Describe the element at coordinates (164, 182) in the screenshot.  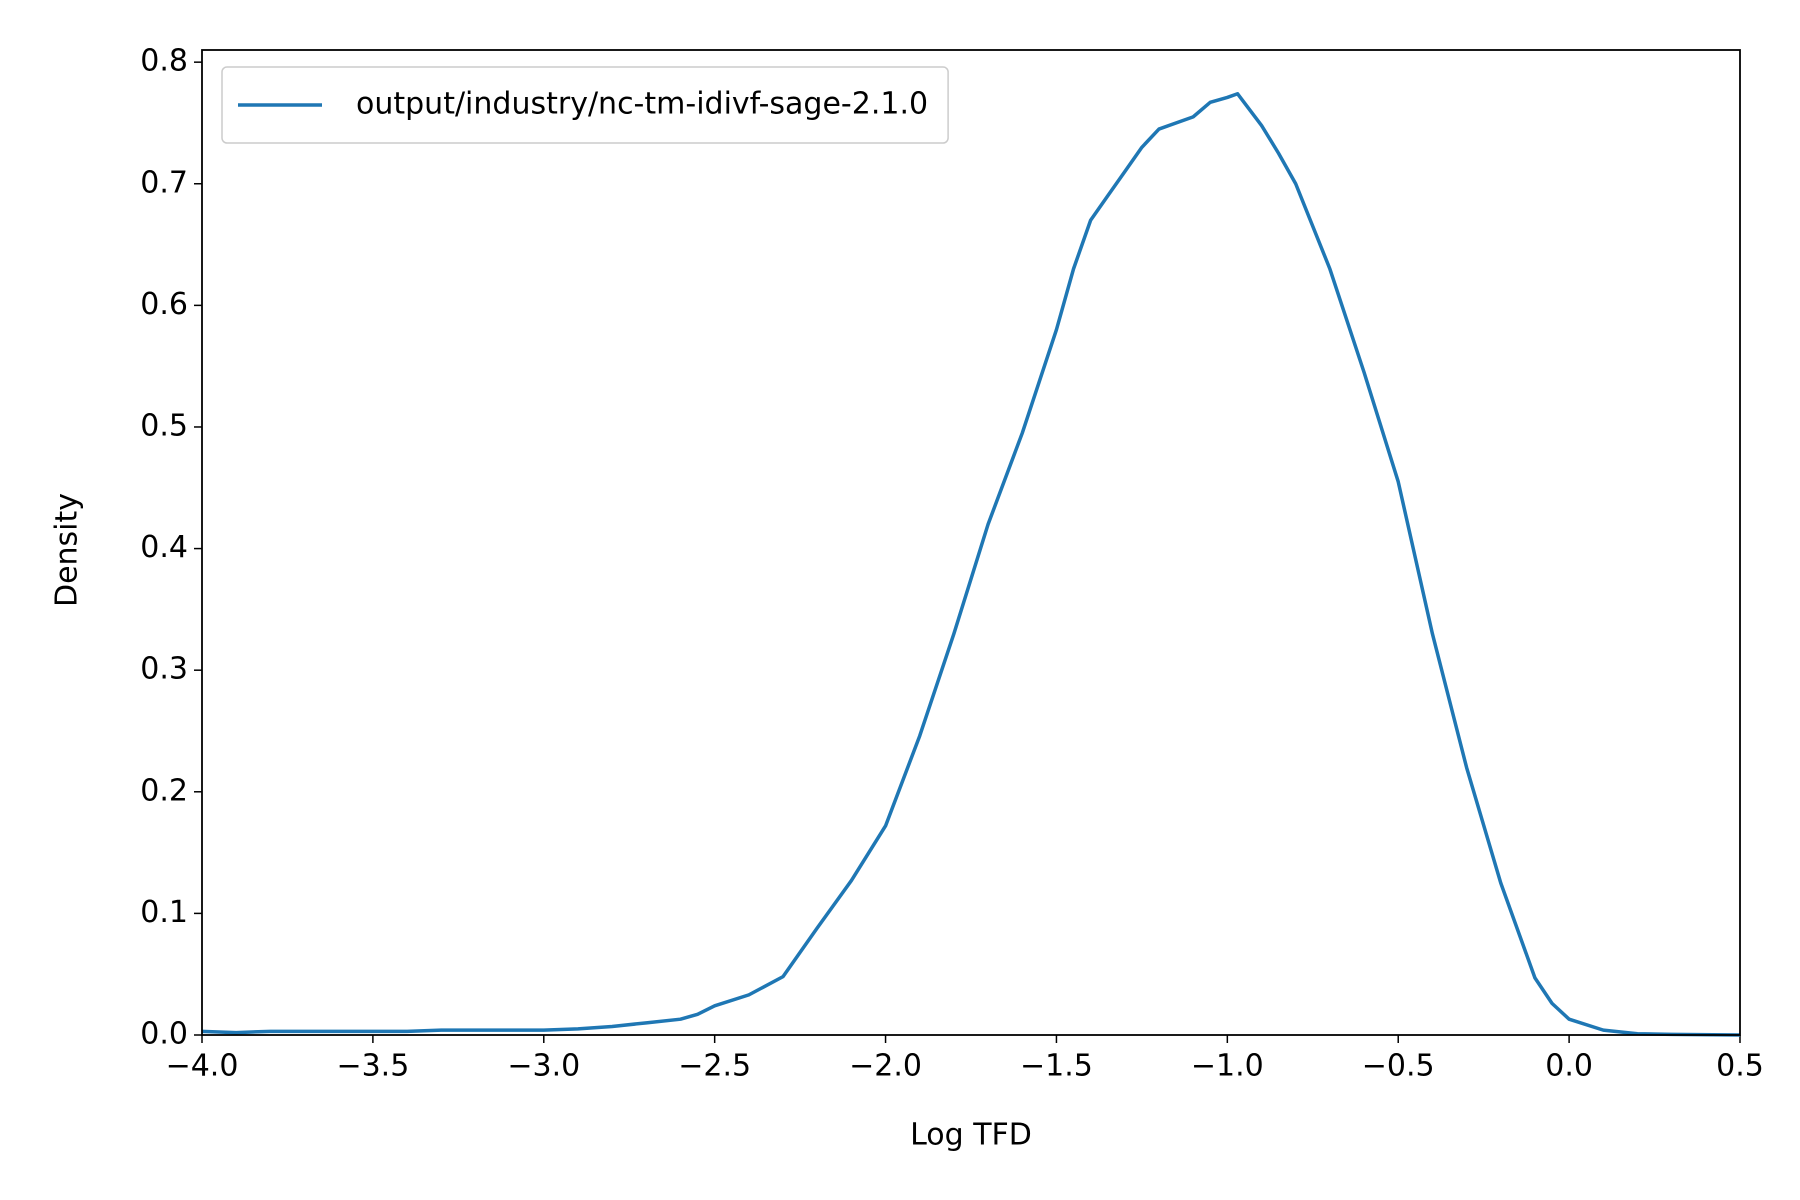
I see `y-tick-label: 0.7` at that location.